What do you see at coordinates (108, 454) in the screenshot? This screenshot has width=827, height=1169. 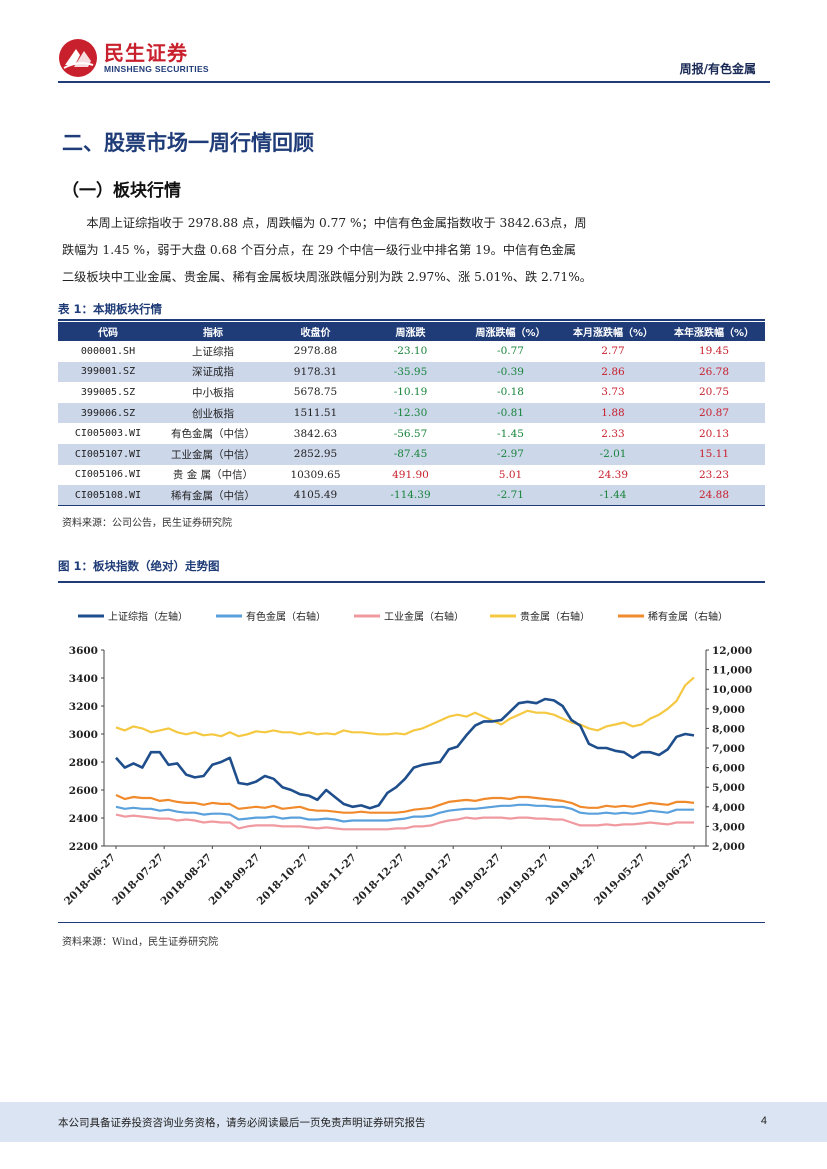 I see `table-cell: CI005107.WI` at bounding box center [108, 454].